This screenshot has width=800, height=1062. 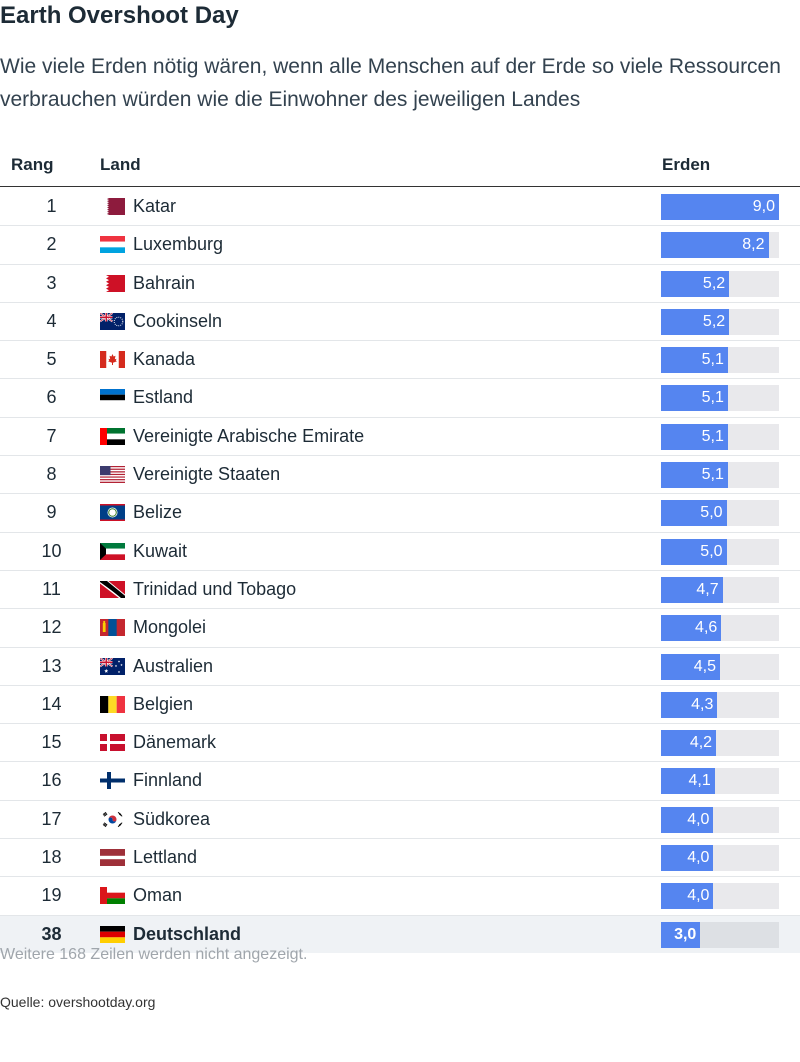 I want to click on table-row: 16 Finnland 4,1, so click(x=400, y=781).